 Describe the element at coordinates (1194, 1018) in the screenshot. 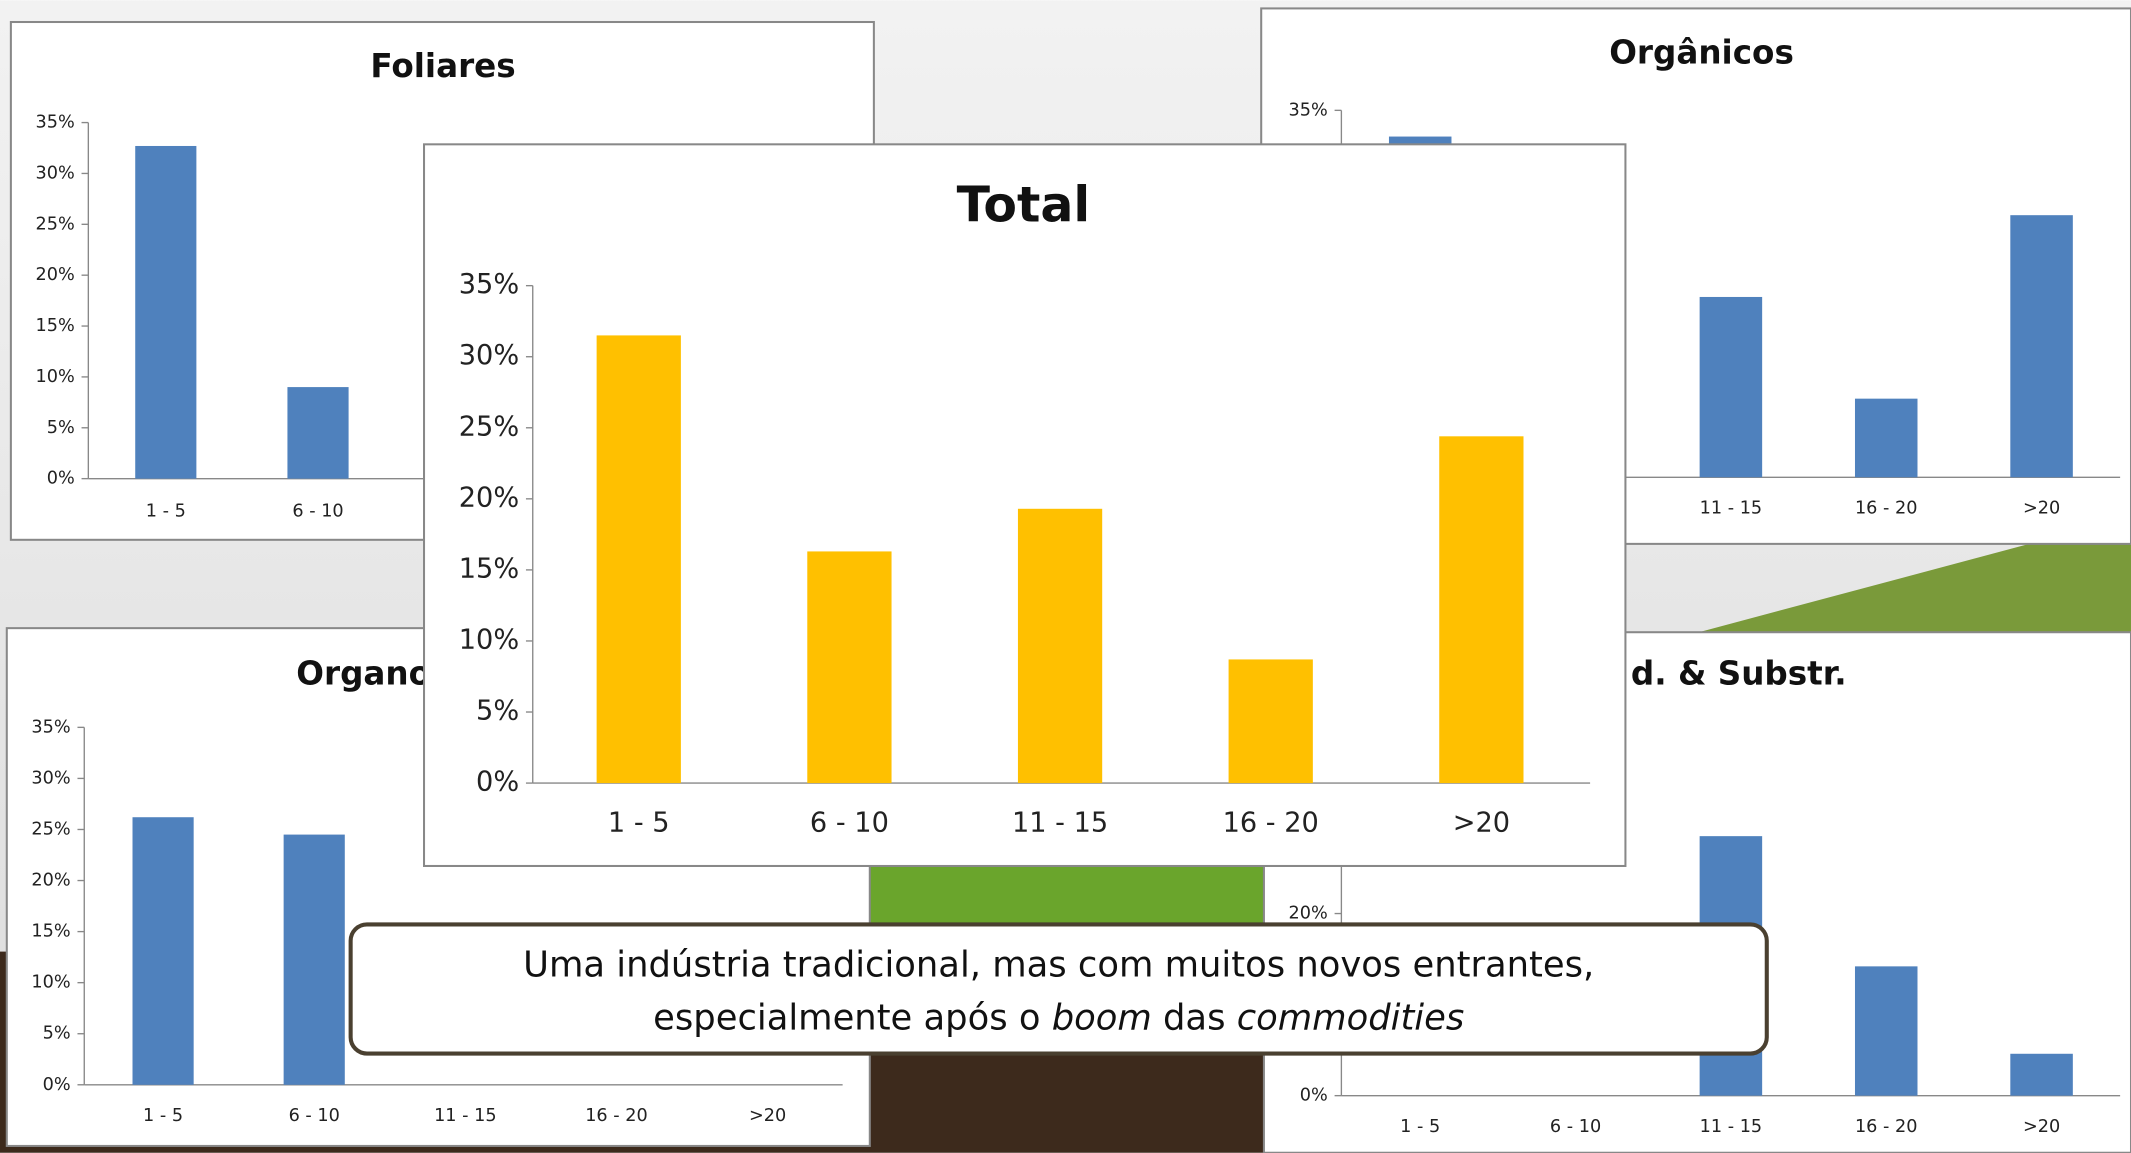

I see `callout-text: das` at that location.